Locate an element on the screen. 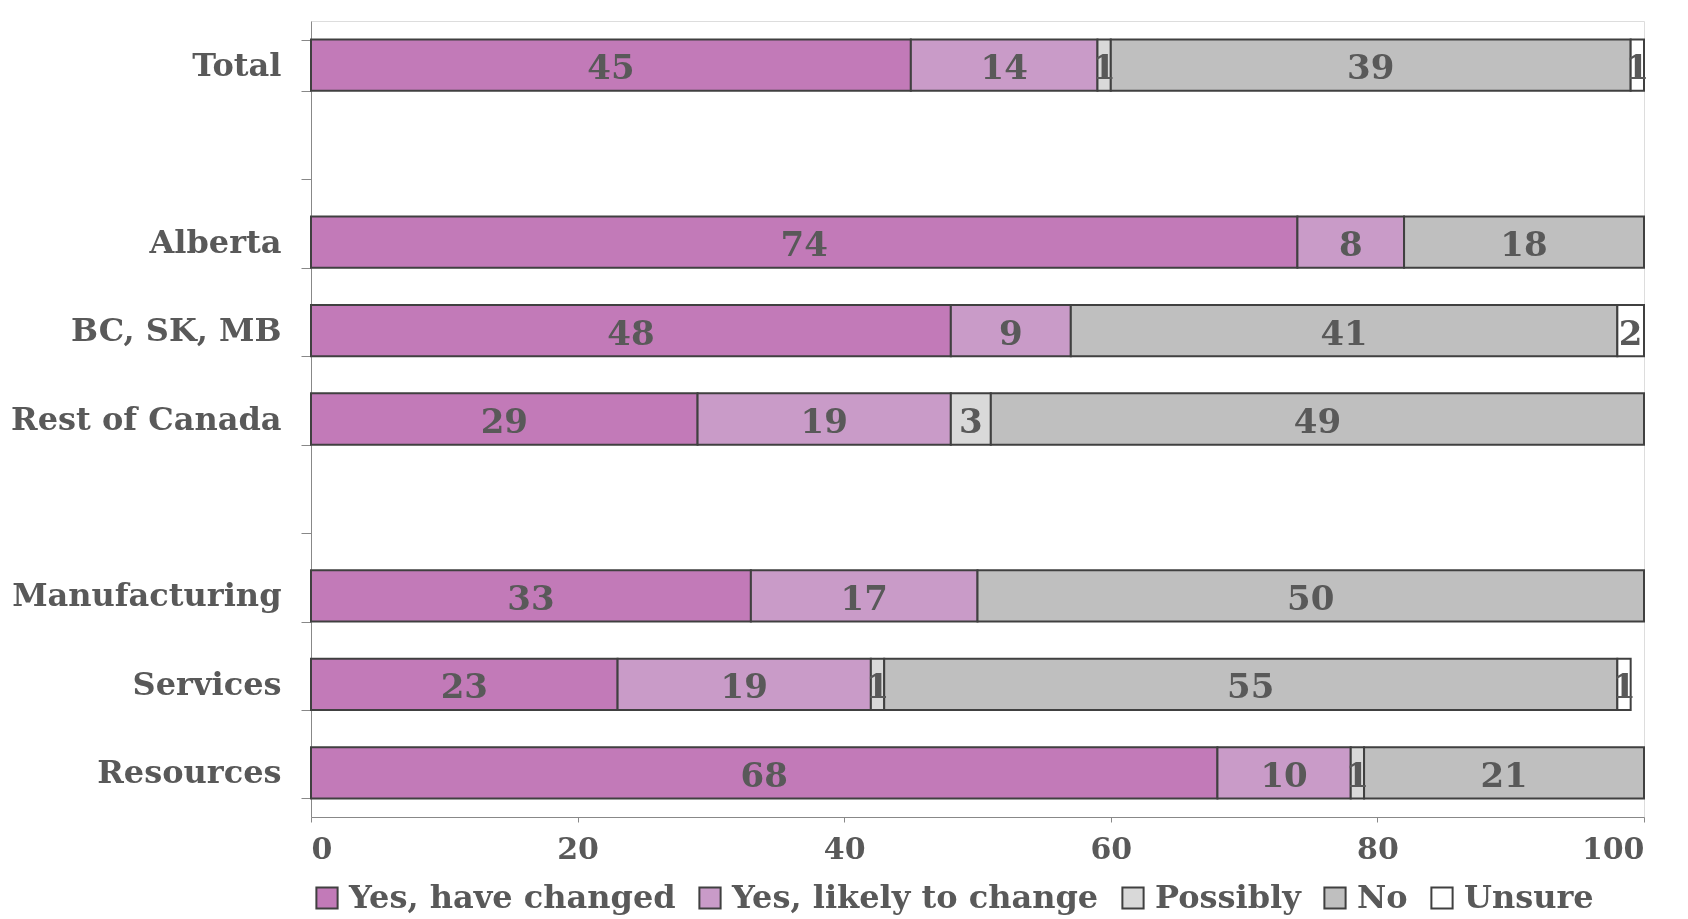  data-label: 29 is located at coordinates (504, 421).